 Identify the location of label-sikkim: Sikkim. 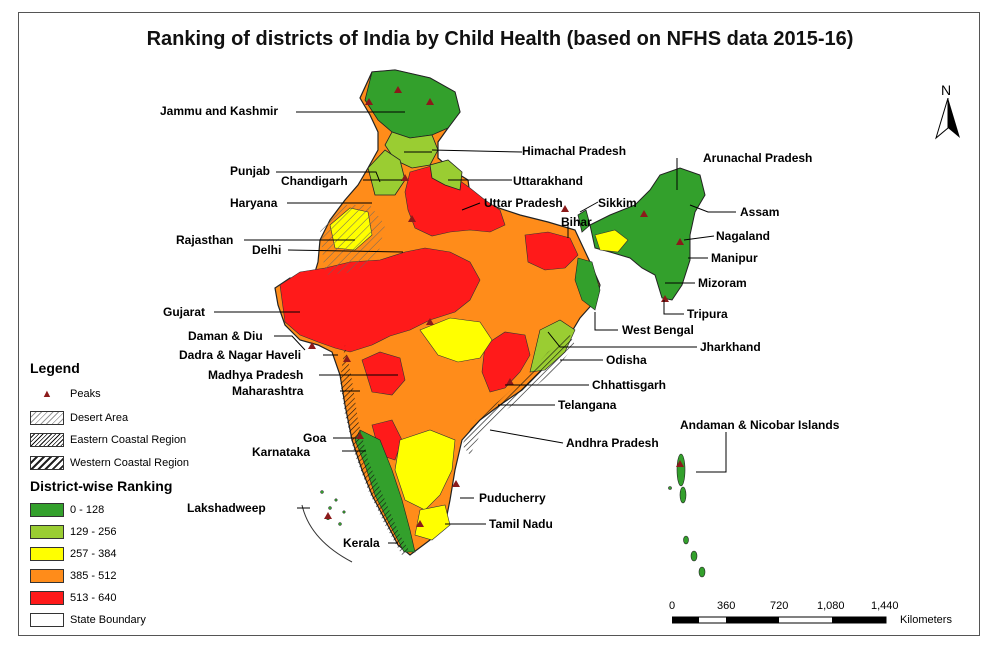
(617, 203).